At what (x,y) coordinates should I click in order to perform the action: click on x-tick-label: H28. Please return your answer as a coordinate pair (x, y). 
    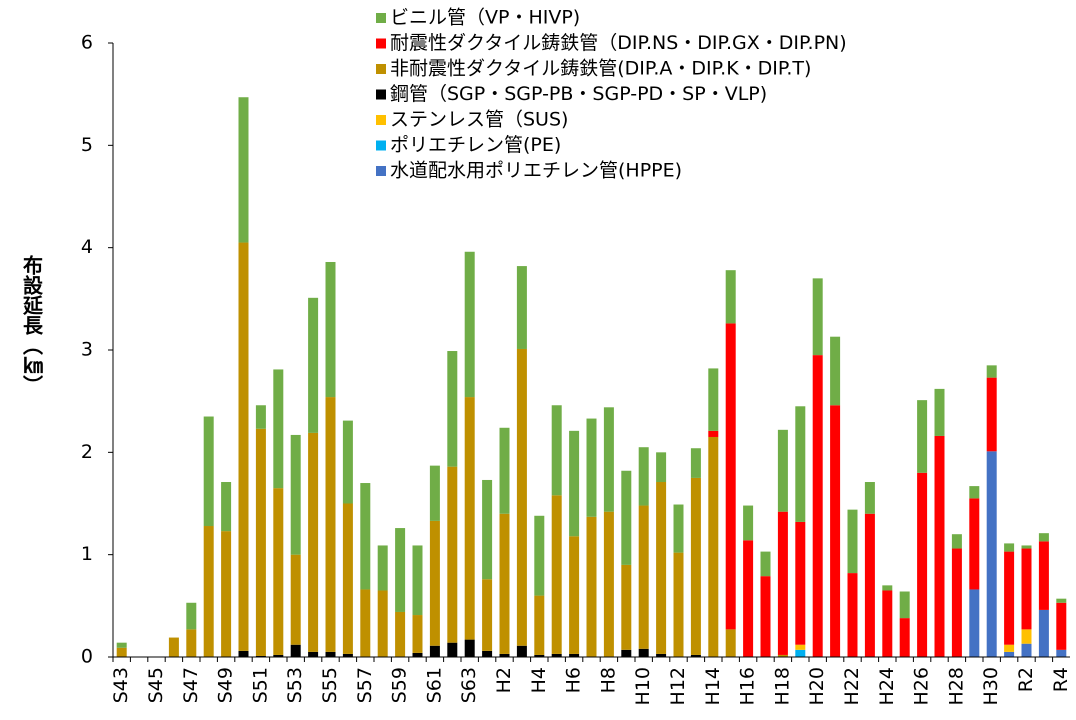
    Looking at the image, I should click on (956, 686).